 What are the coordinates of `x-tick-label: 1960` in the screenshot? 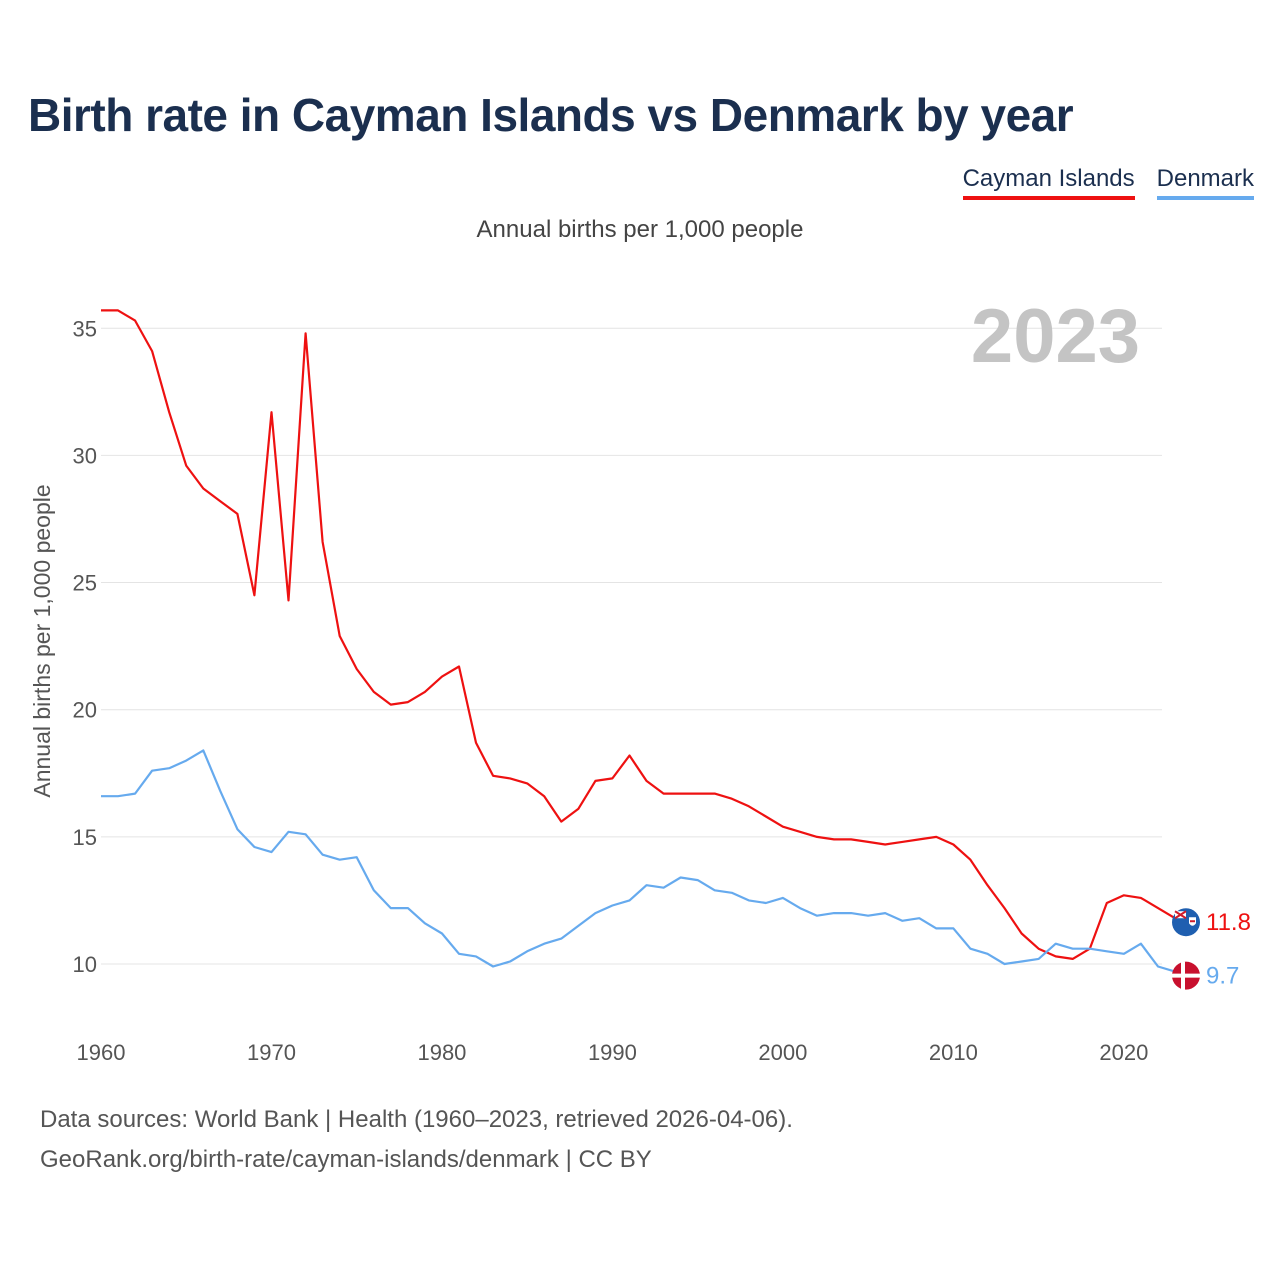 It's located at (101, 1052).